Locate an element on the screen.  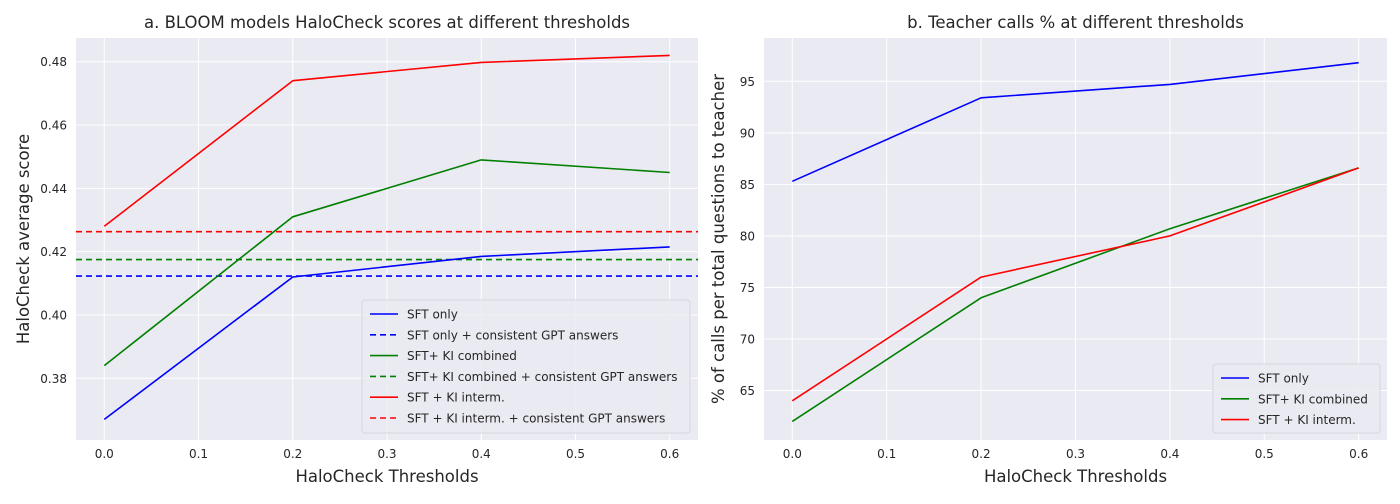
y-tick-label: 85 is located at coordinates (747, 185).